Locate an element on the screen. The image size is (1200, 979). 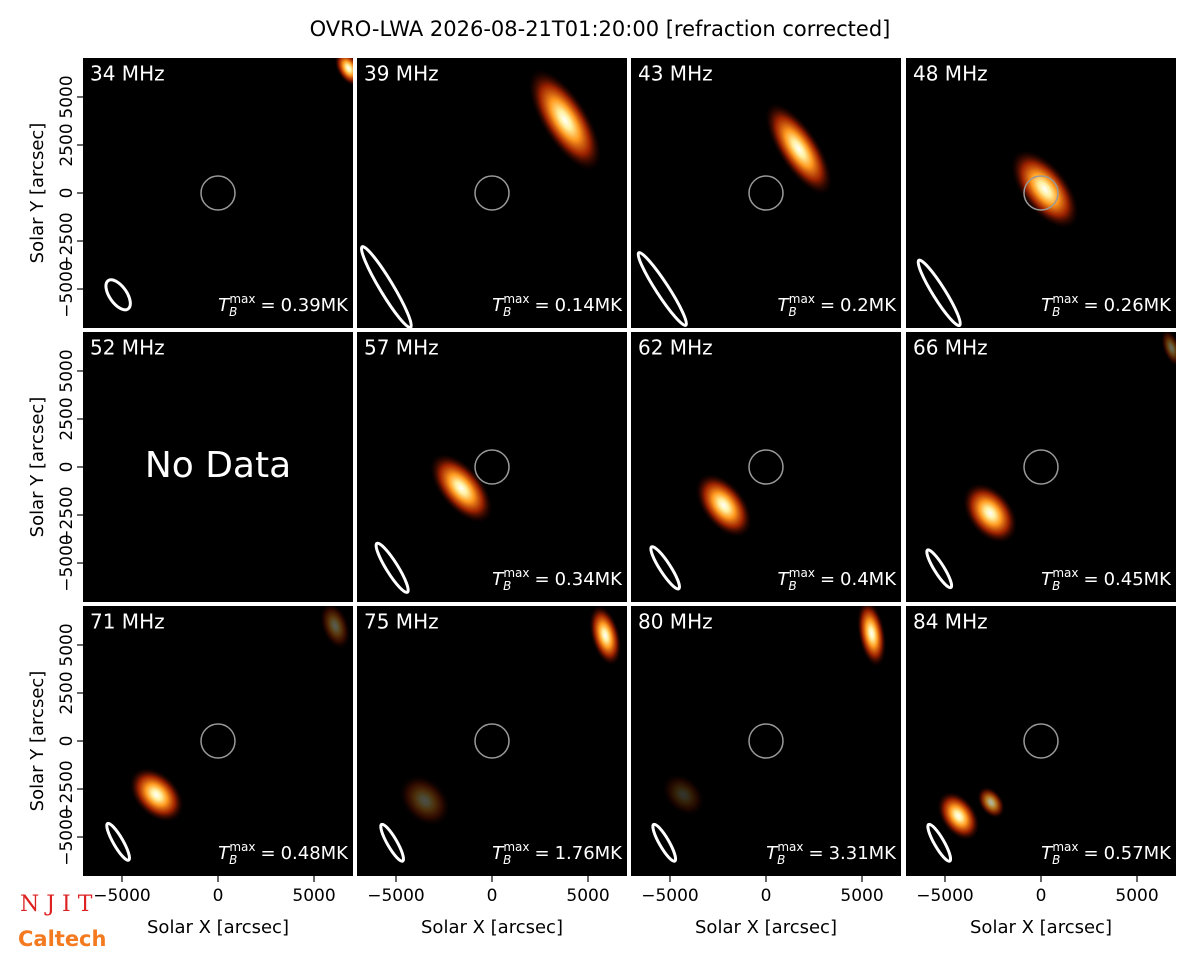
tmax-value: 3.31MK is located at coordinates (863, 853).